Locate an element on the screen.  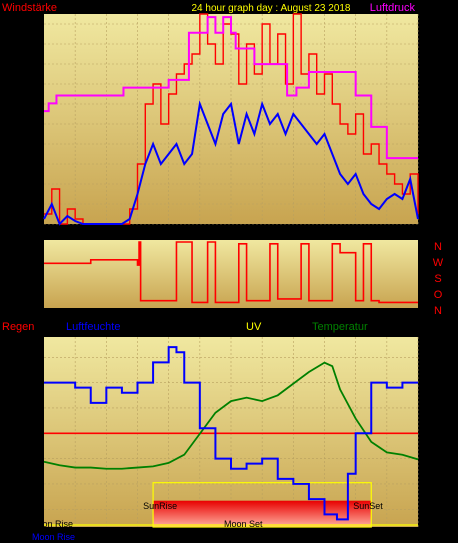
uv-axis-title: UV is located at coordinates (254, 327).